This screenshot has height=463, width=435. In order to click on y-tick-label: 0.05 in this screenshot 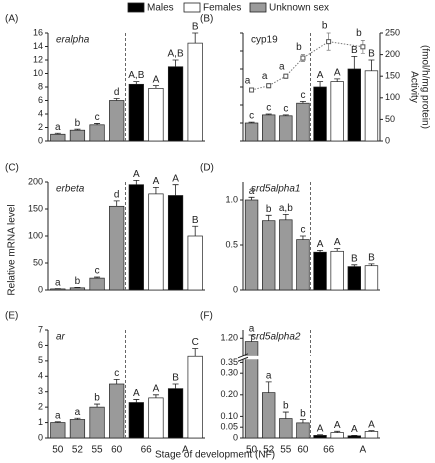, I will do `click(229, 427)`.